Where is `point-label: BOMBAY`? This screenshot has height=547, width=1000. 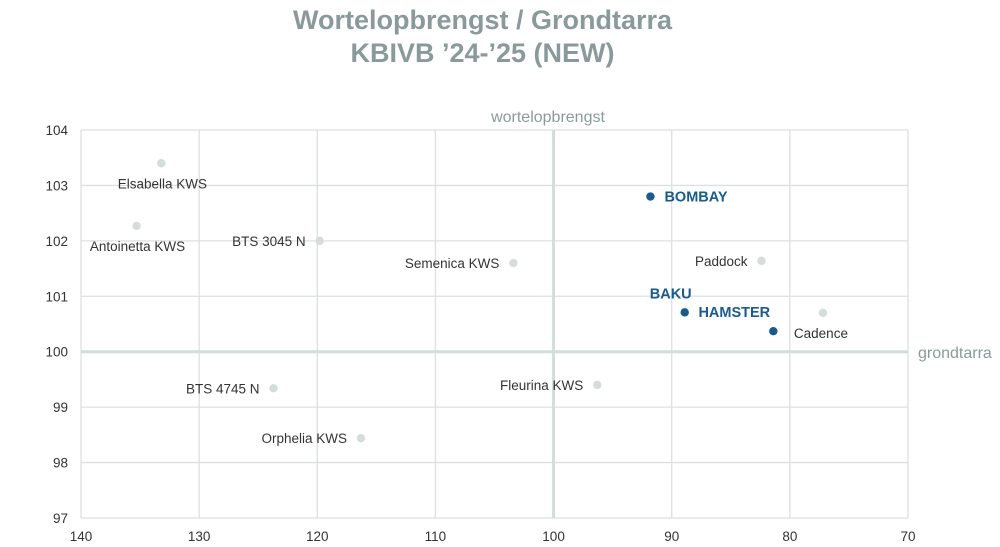 point-label: BOMBAY is located at coordinates (695, 198).